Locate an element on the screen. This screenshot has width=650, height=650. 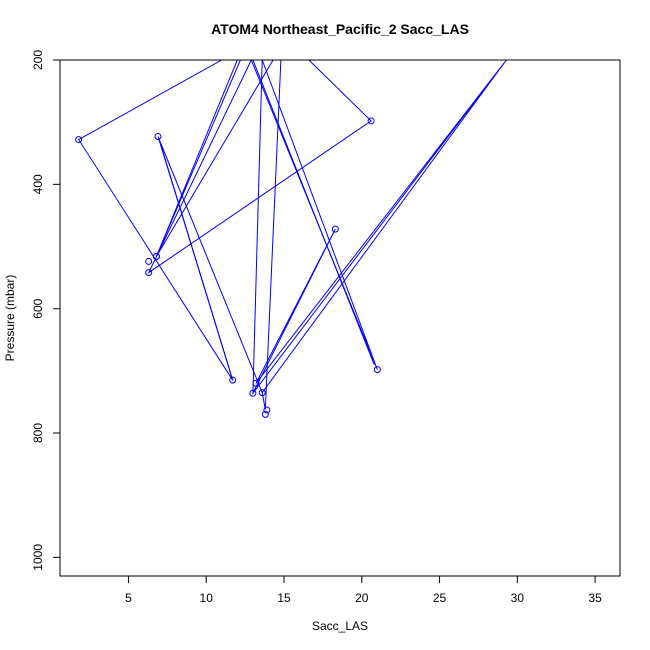
x-tick-label: 10 is located at coordinates (207, 598).